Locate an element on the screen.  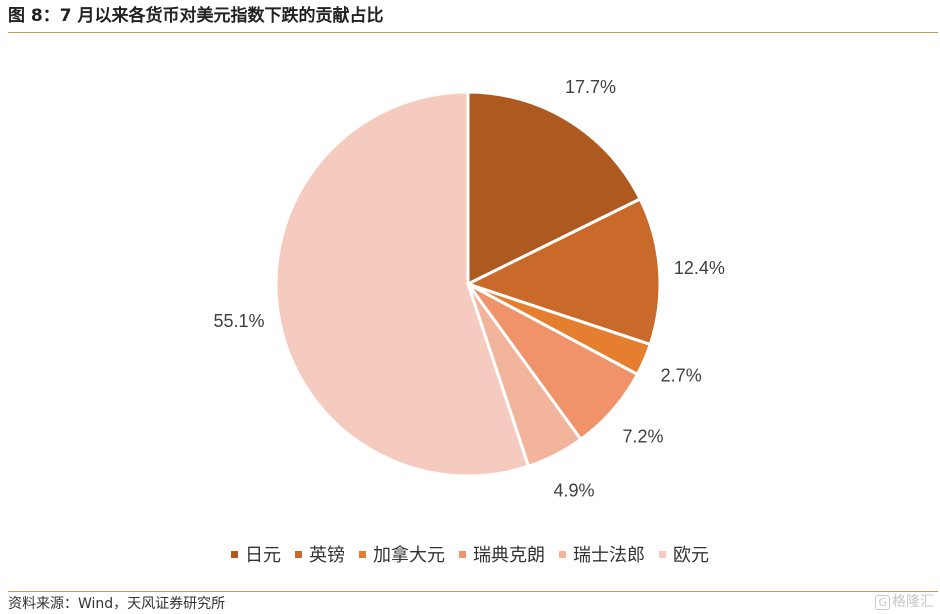
watermark: G 格隆汇 is located at coordinates (904, 602).